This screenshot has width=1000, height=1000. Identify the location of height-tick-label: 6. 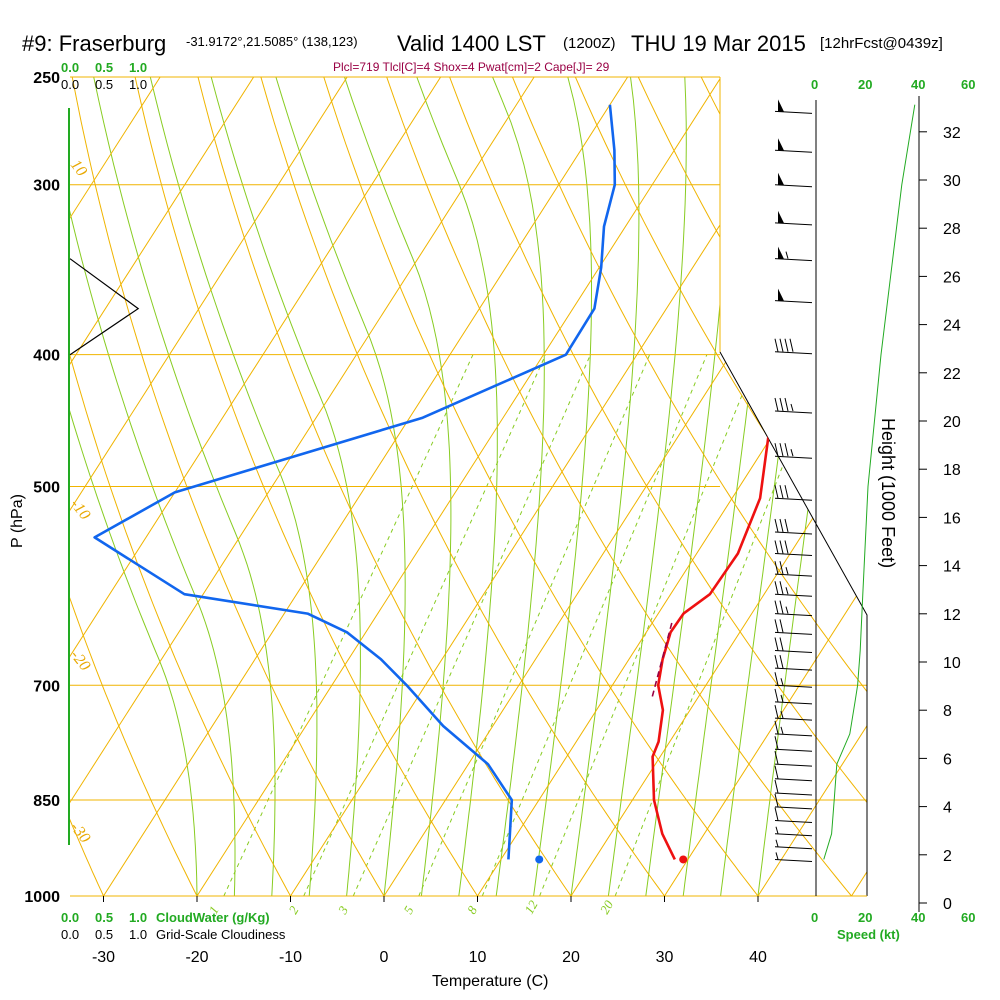
(947, 759).